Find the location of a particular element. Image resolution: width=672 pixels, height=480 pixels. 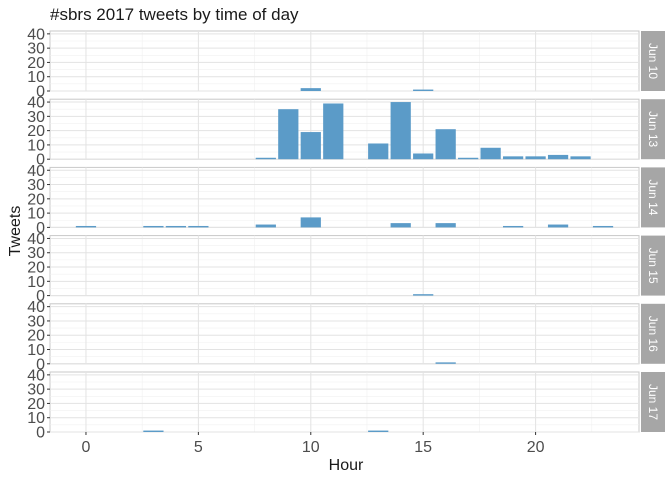

facet-strip-label: Jun 17 is located at coordinates (653, 402).